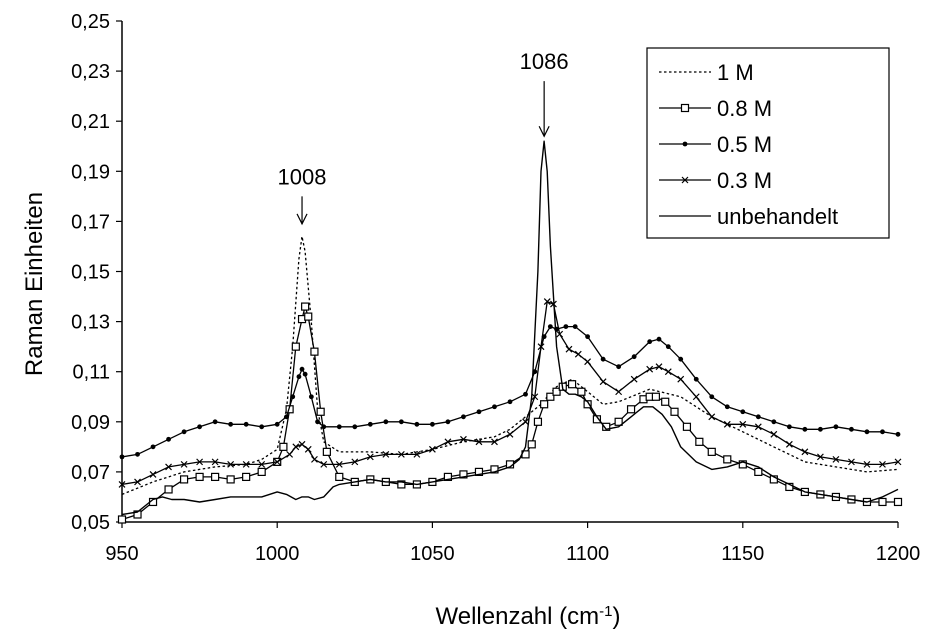 The image size is (926, 639). Describe the element at coordinates (777, 216) in the screenshot. I see `legend-label: unbehandelt` at that location.